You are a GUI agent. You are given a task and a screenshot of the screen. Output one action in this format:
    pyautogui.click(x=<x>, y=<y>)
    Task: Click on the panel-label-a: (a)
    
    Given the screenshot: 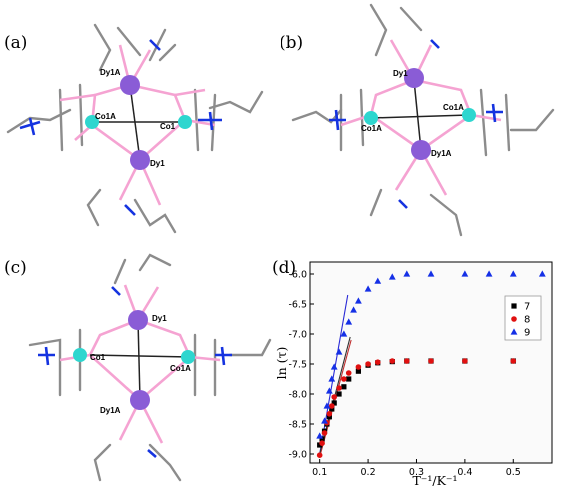 What is the action you would take?
    pyautogui.click(x=15, y=43)
    